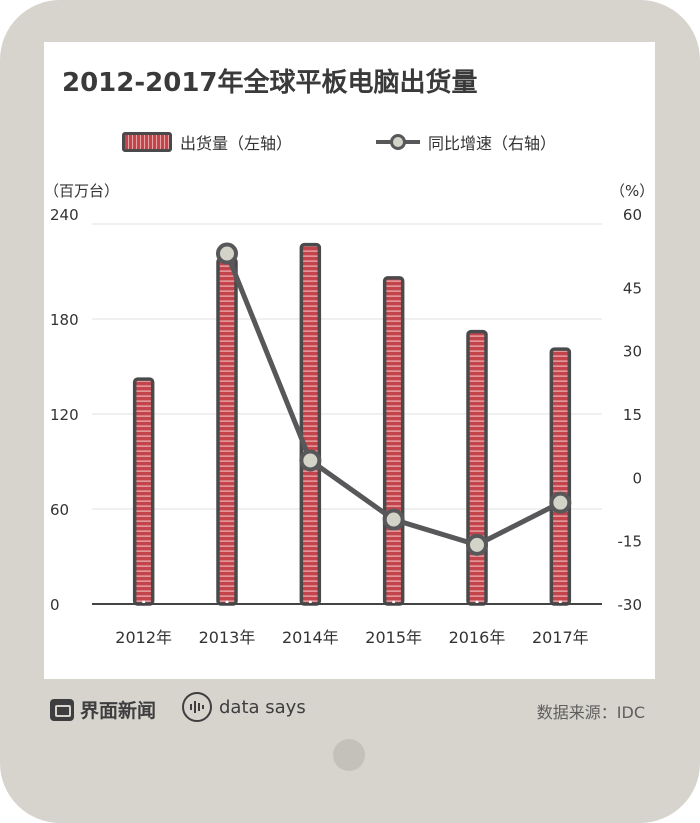 The width and height of the screenshot is (700, 823). Describe the element at coordinates (227, 637) in the screenshot. I see `x-axis-tick-label: 2013年` at that location.